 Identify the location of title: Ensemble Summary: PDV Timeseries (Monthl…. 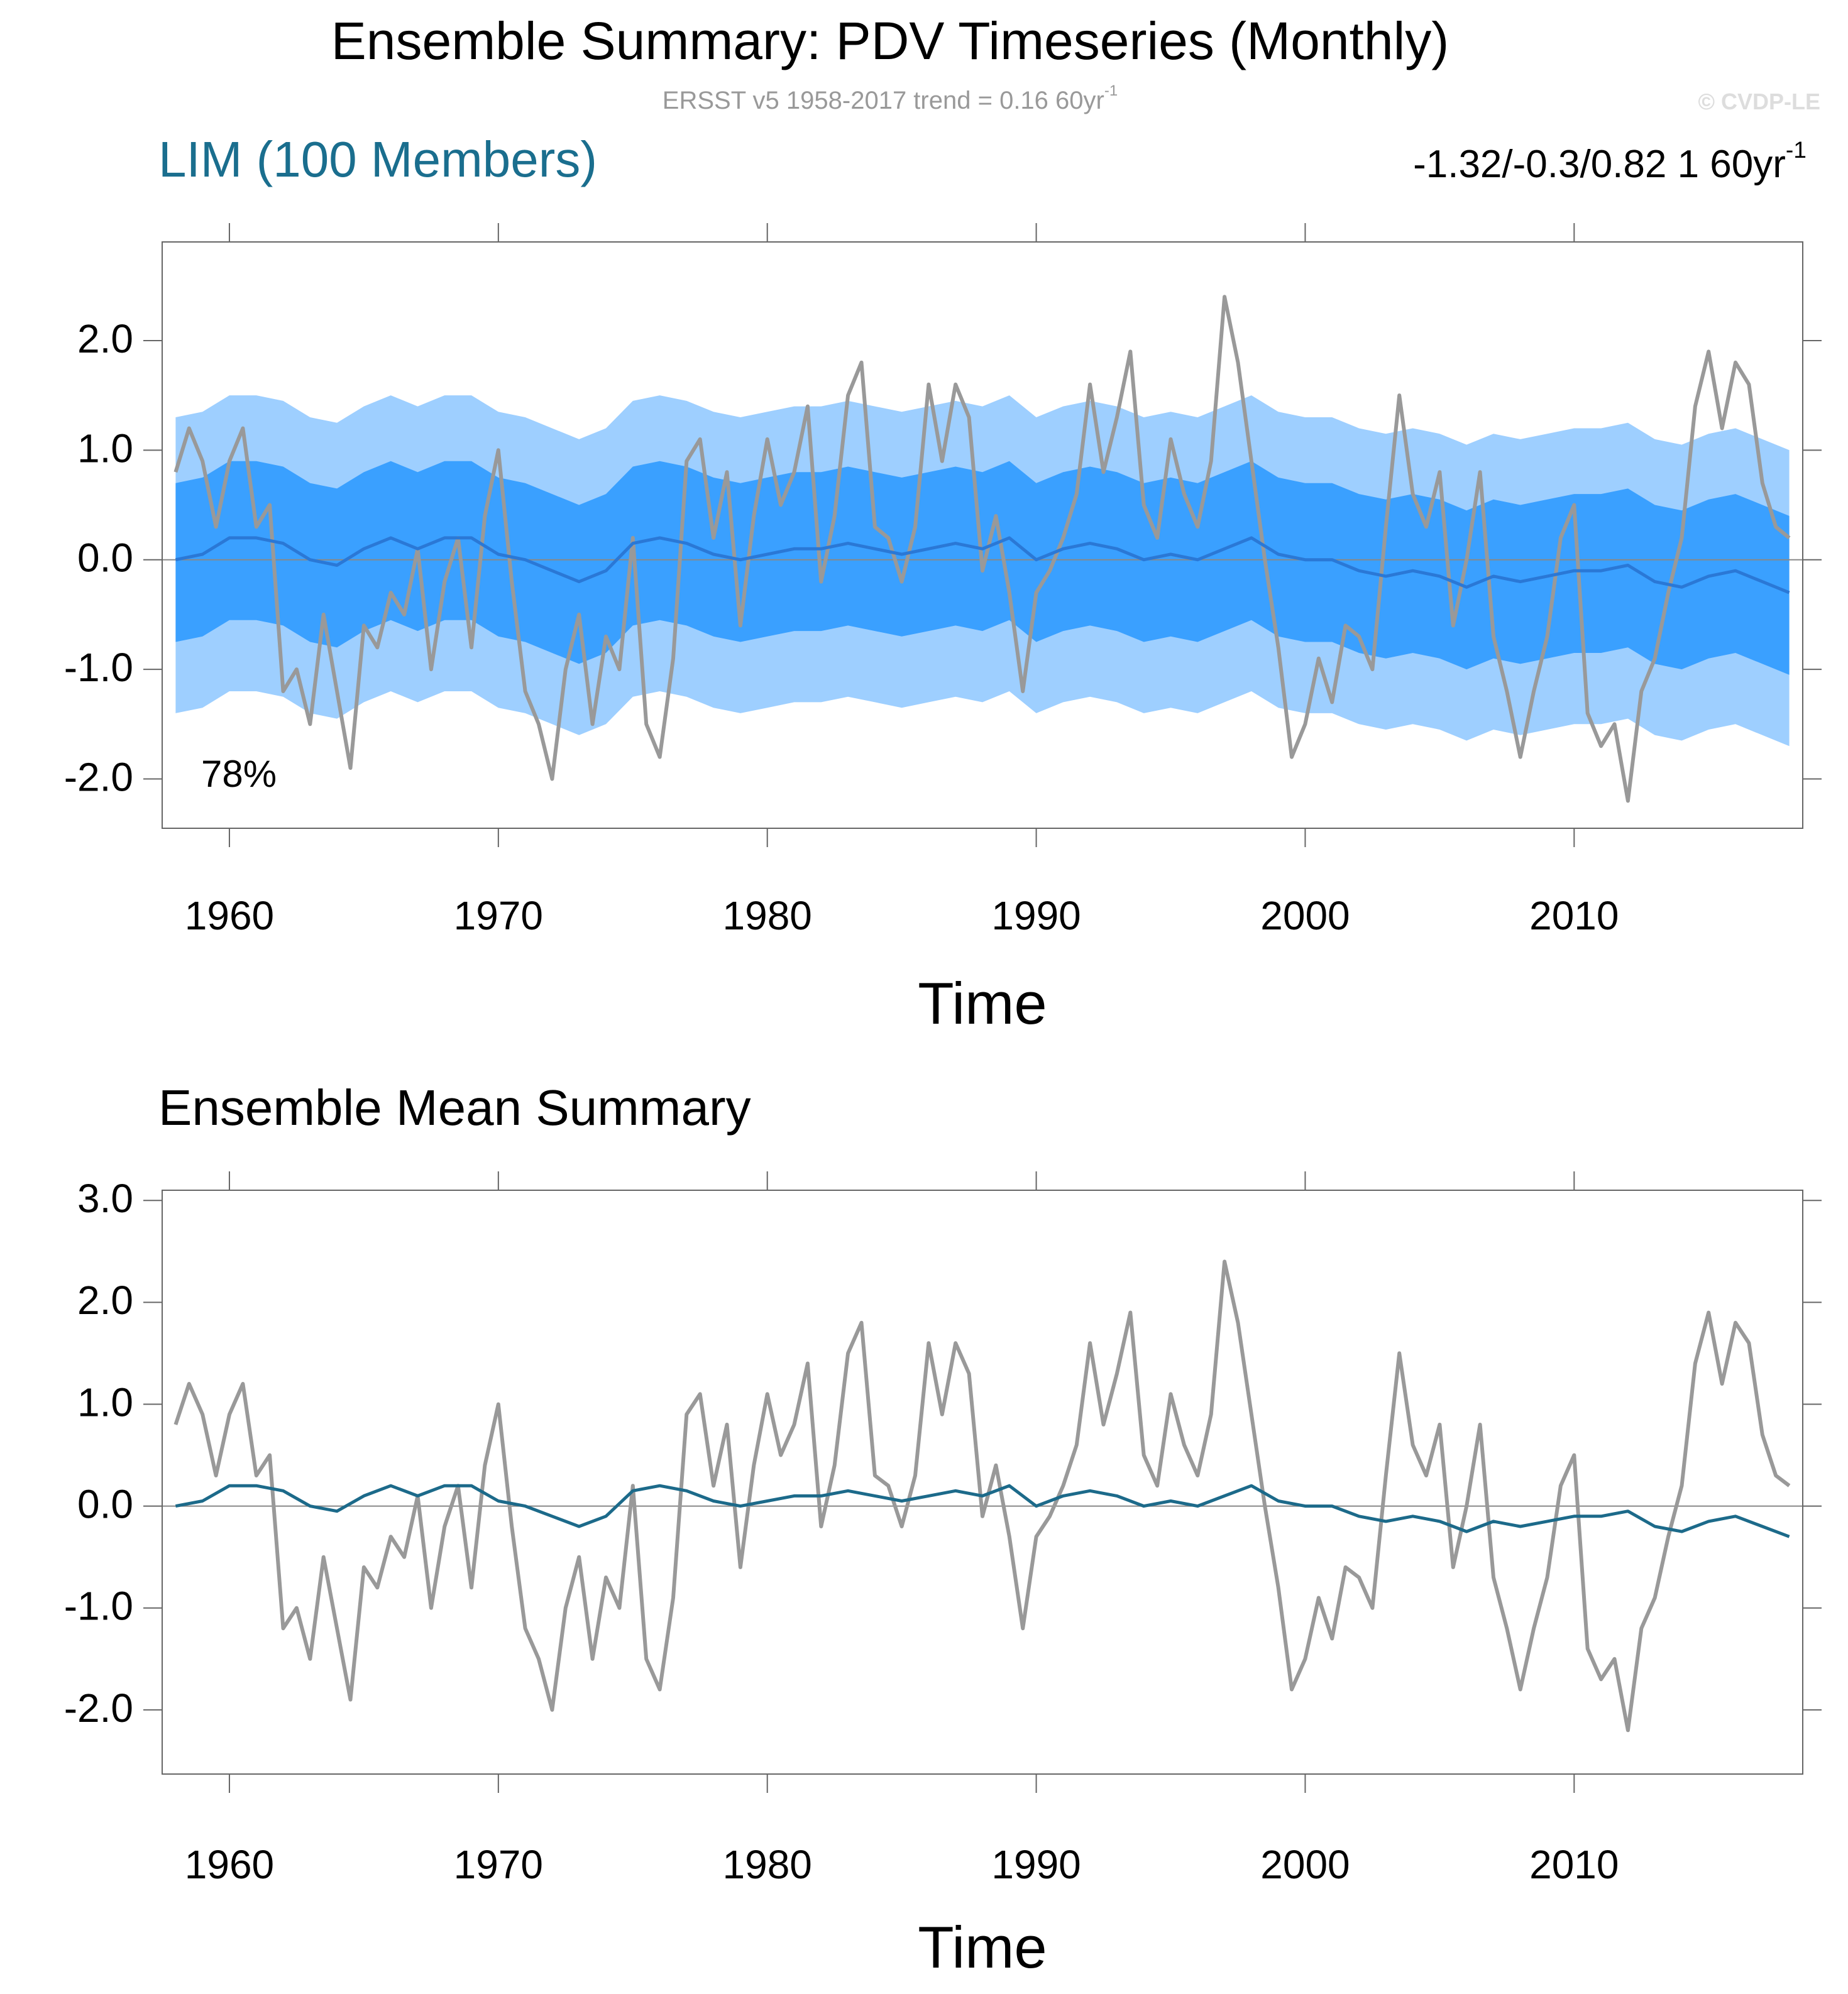
(890, 40).